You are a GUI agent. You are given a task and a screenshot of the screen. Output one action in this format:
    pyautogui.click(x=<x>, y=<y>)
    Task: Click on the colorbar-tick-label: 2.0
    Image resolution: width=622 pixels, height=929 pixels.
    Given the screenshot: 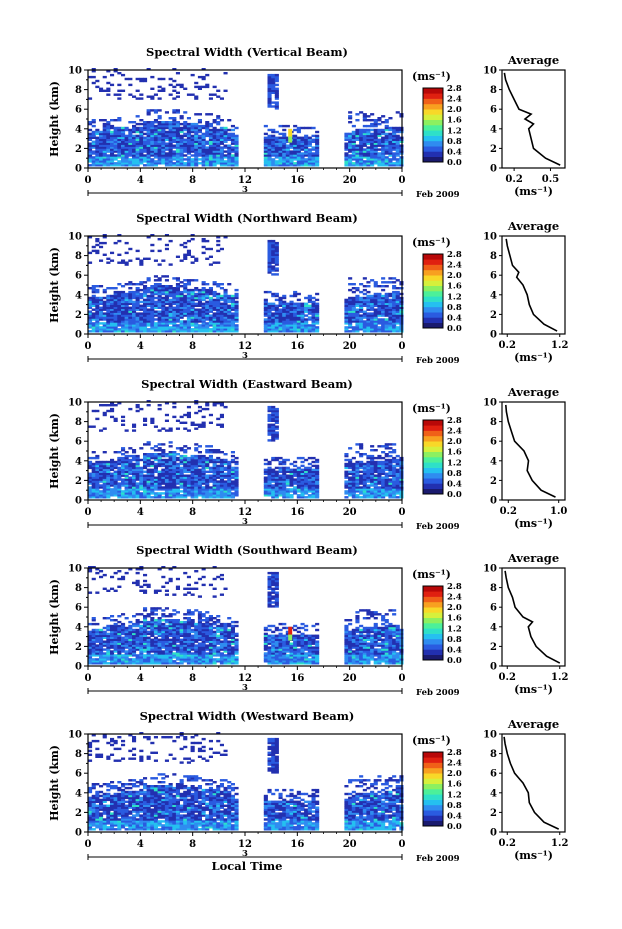 What is the action you would take?
    pyautogui.click(x=454, y=276)
    